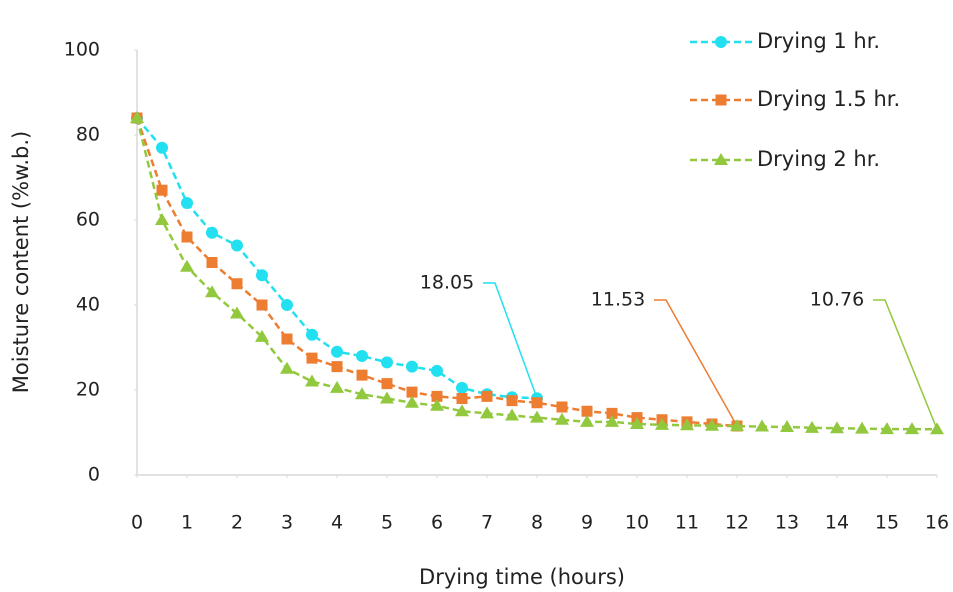 The width and height of the screenshot is (953, 592). I want to click on data-label: 10.76, so click(837, 300).